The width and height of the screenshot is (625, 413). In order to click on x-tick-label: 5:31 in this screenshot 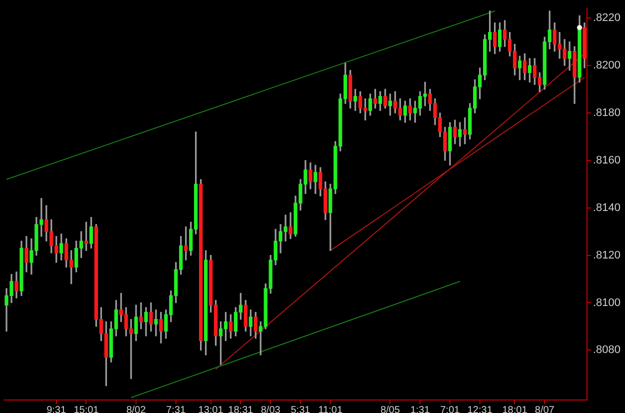, I will do `click(300, 408)`.